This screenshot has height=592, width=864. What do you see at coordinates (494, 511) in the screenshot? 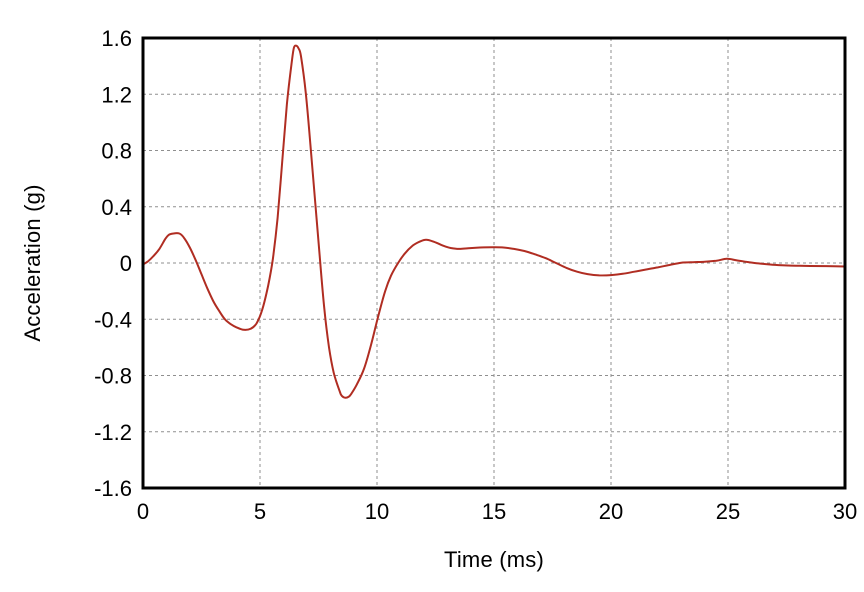
I see `x-tick-label: 15` at bounding box center [494, 511].